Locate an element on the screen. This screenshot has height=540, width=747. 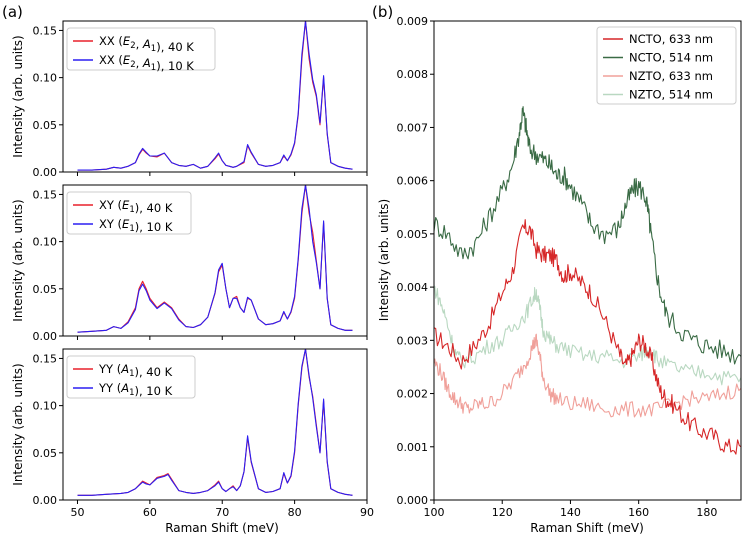
x-tick-label-b: 100 is located at coordinates (434, 512).